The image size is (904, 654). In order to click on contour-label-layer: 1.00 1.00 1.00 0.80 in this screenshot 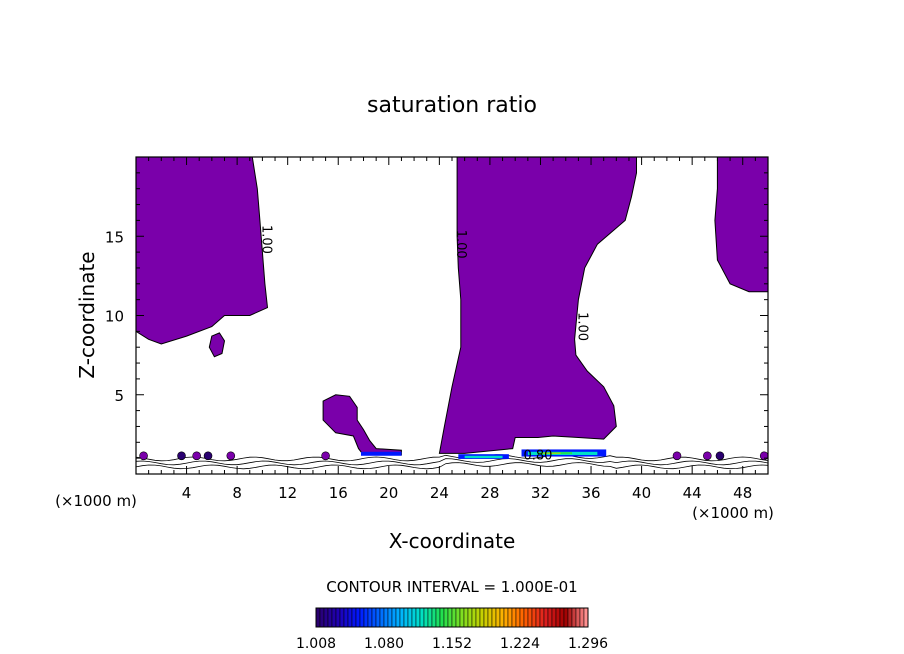, I will do `click(423, 344)`.